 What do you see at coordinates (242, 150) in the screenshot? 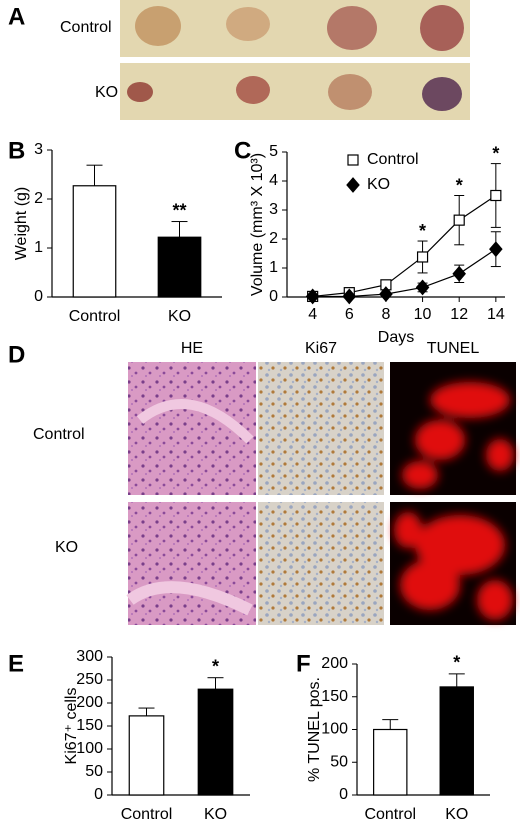
I see `panel-letter: C` at bounding box center [242, 150].